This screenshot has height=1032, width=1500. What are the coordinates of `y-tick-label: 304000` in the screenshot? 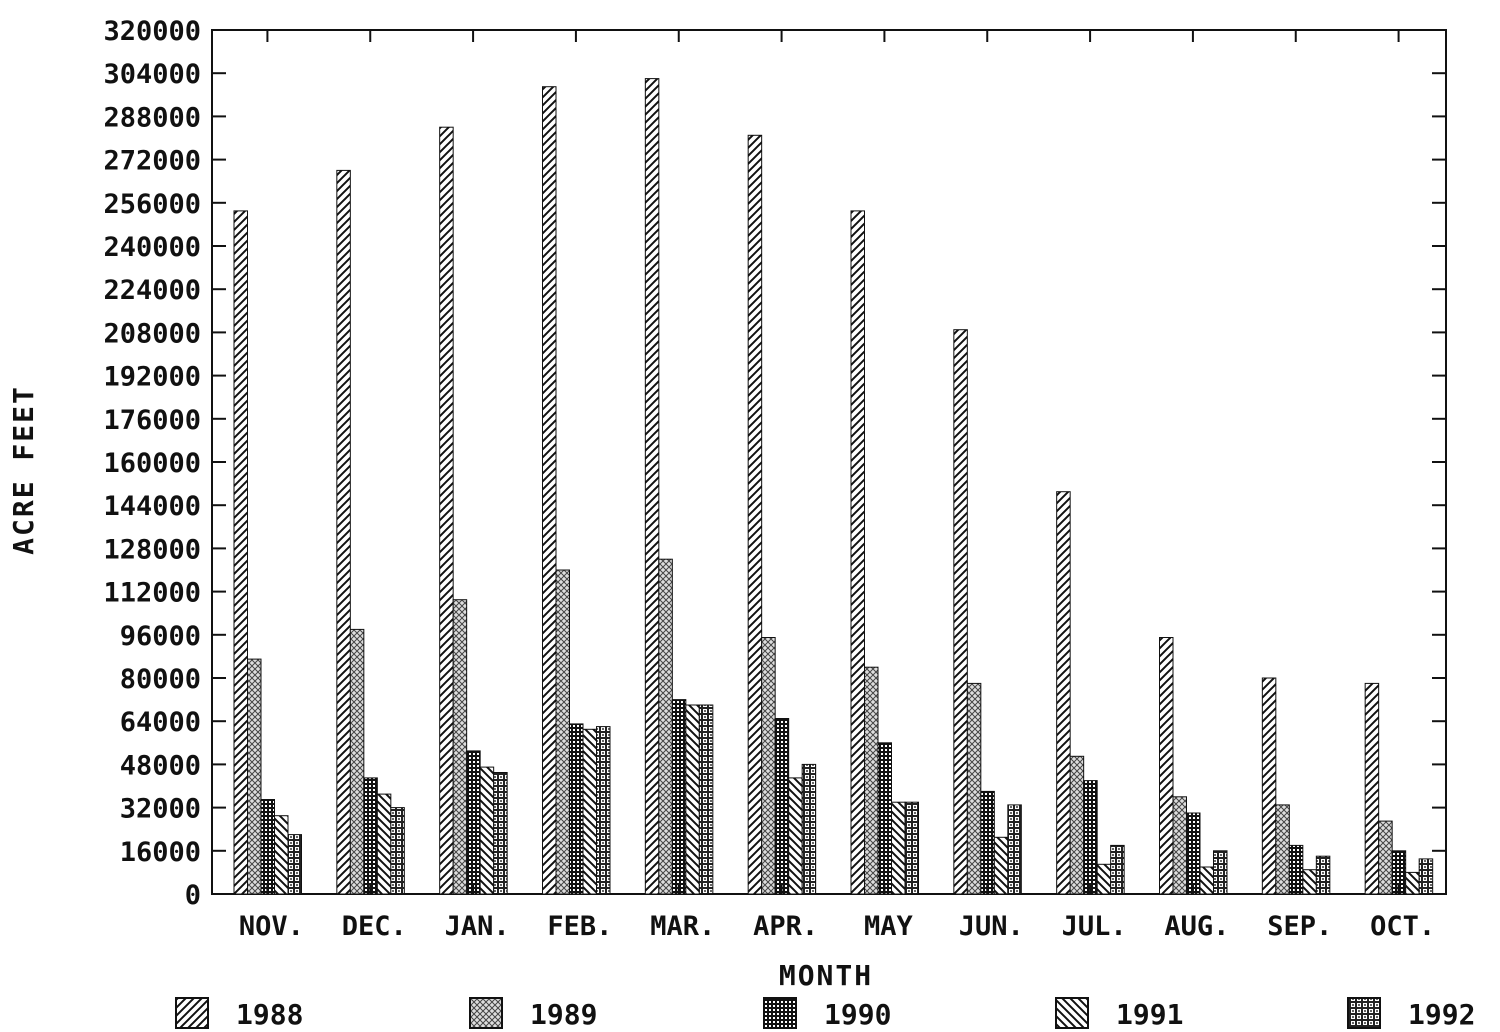 It's located at (152, 74).